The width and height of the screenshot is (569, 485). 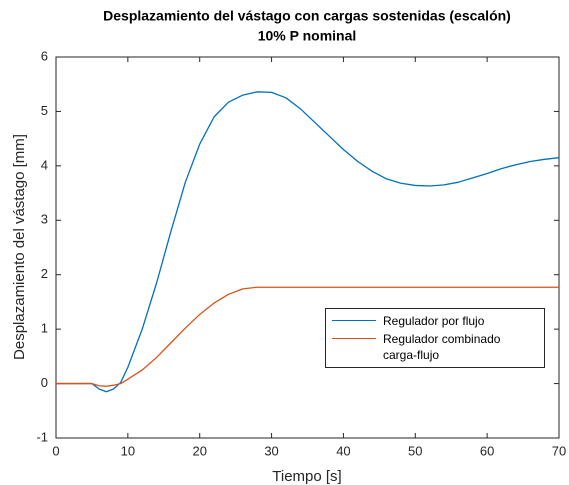 I want to click on x-axis-label: Tiempo [s], so click(x=306, y=476).